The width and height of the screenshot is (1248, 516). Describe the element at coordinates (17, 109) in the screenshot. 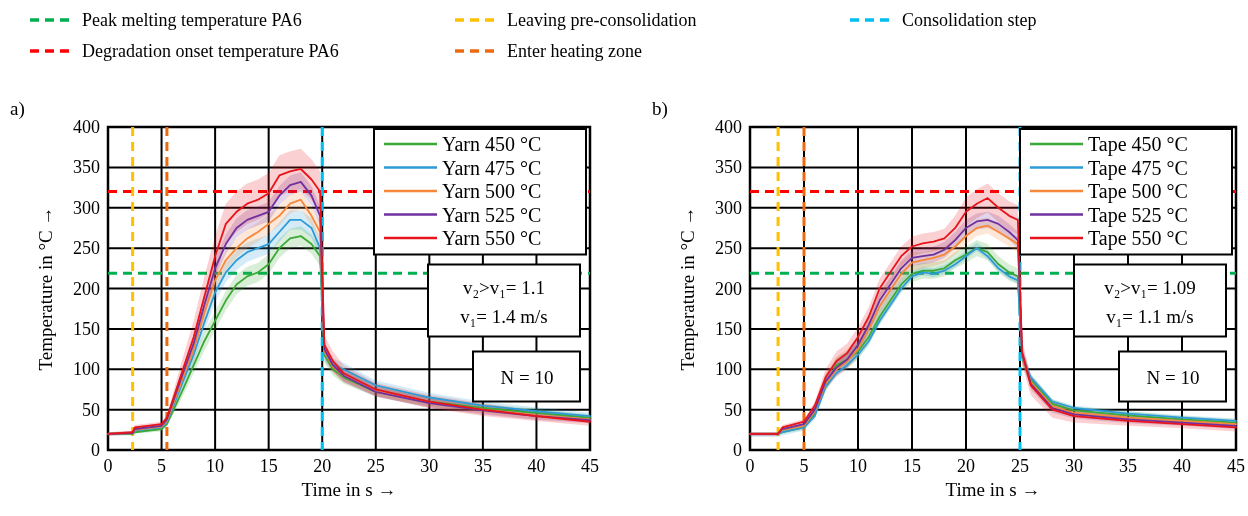

I see `text: a)` at that location.